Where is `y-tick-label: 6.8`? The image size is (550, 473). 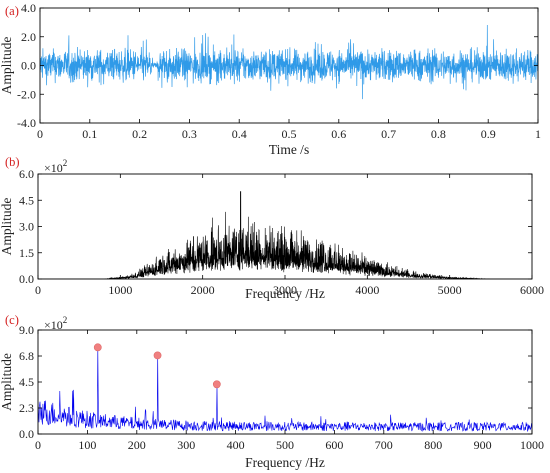 y-tick-label: 6.8 is located at coordinates (26, 356).